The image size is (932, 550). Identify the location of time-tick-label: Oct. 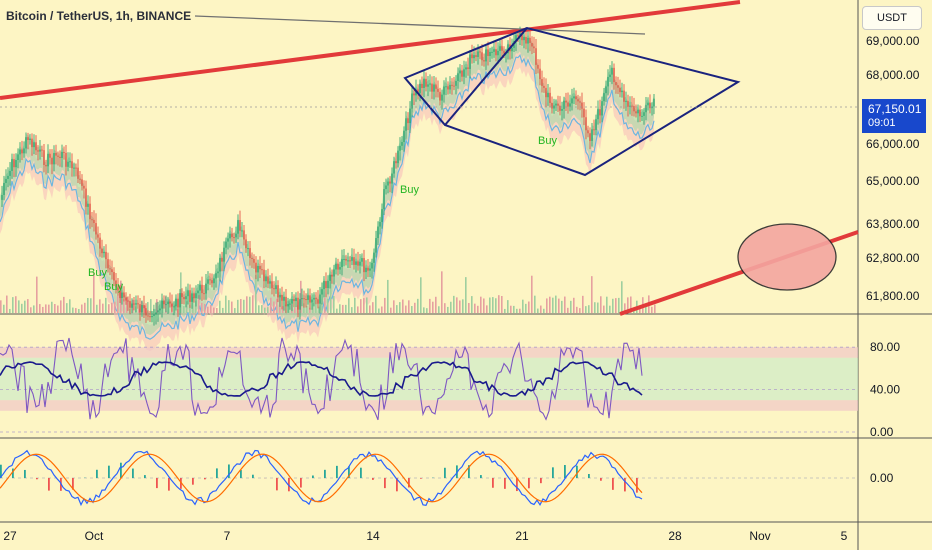
(94, 536).